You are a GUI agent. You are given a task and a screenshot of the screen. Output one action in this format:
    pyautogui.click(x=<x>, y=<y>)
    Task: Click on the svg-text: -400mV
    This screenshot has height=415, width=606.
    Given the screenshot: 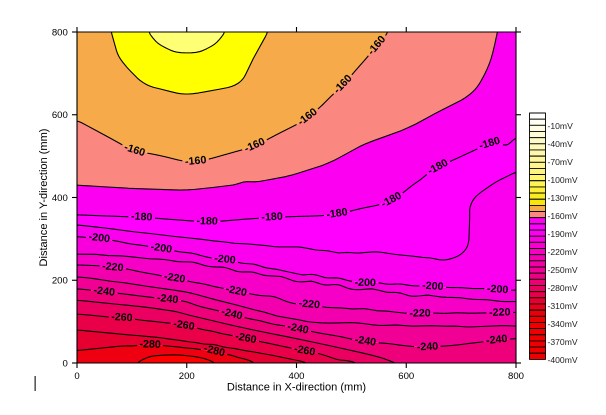 What is the action you would take?
    pyautogui.click(x=563, y=360)
    